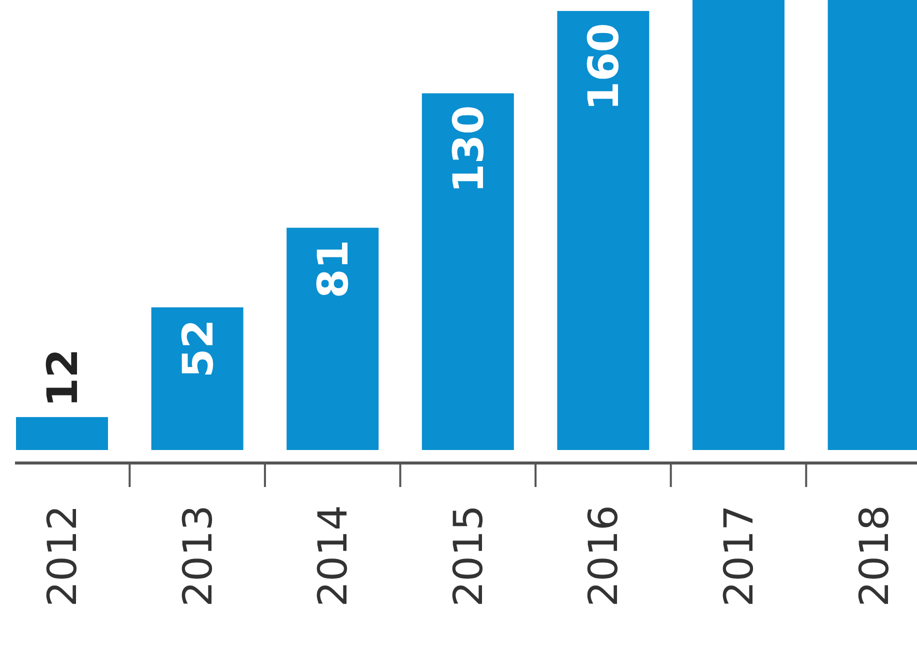 The image size is (917, 660). Describe the element at coordinates (333, 269) in the screenshot. I see `data-label: 81` at that location.